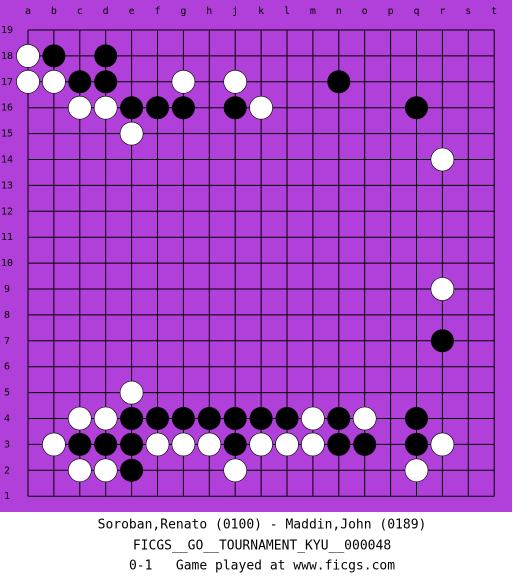 Image resolution: width=525 pixels, height=579 pixels. Describe the element at coordinates (7, 185) in the screenshot. I see `row-label: 13` at that location.